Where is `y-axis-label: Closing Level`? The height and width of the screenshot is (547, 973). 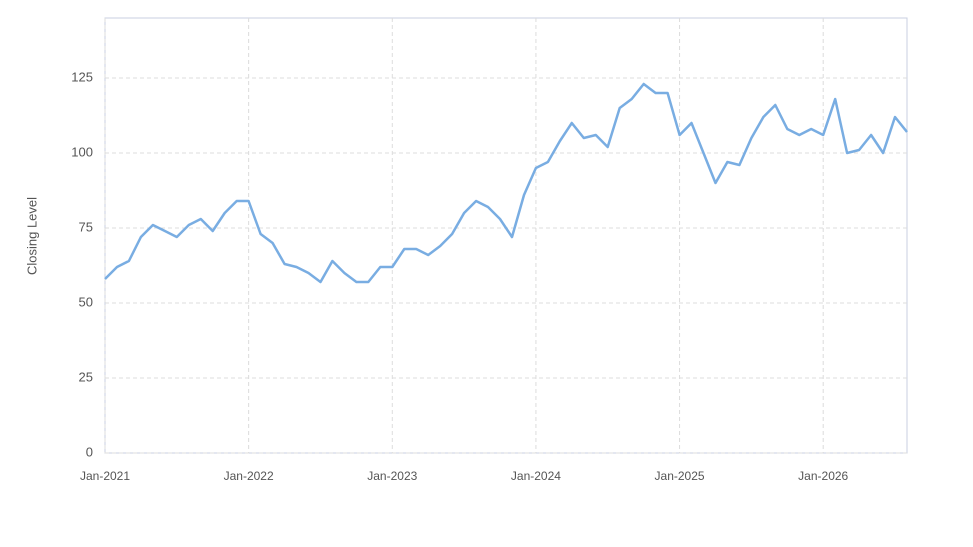
y-axis-label: Closing Level is located at coordinates (31, 236).